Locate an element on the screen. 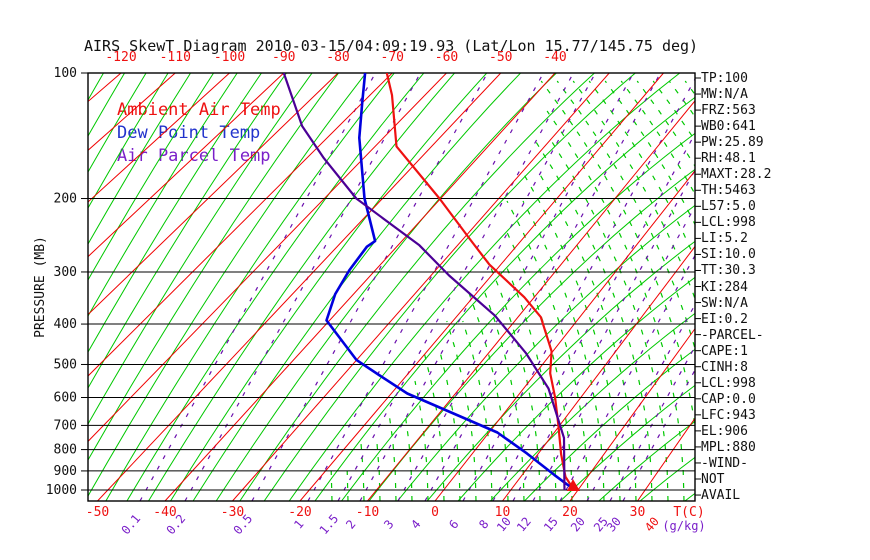 The image size is (870, 560). stat-line: L57:5.0 is located at coordinates (728, 207).